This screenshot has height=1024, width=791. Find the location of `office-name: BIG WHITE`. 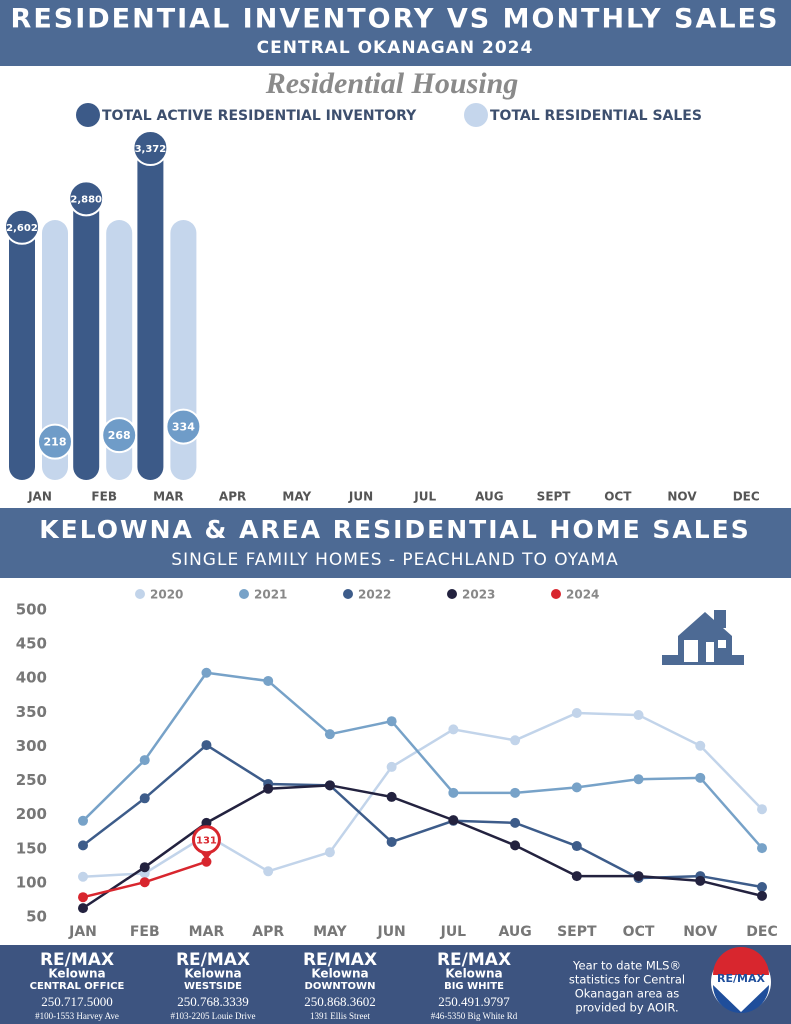

office-name: BIG WHITE is located at coordinates (474, 986).